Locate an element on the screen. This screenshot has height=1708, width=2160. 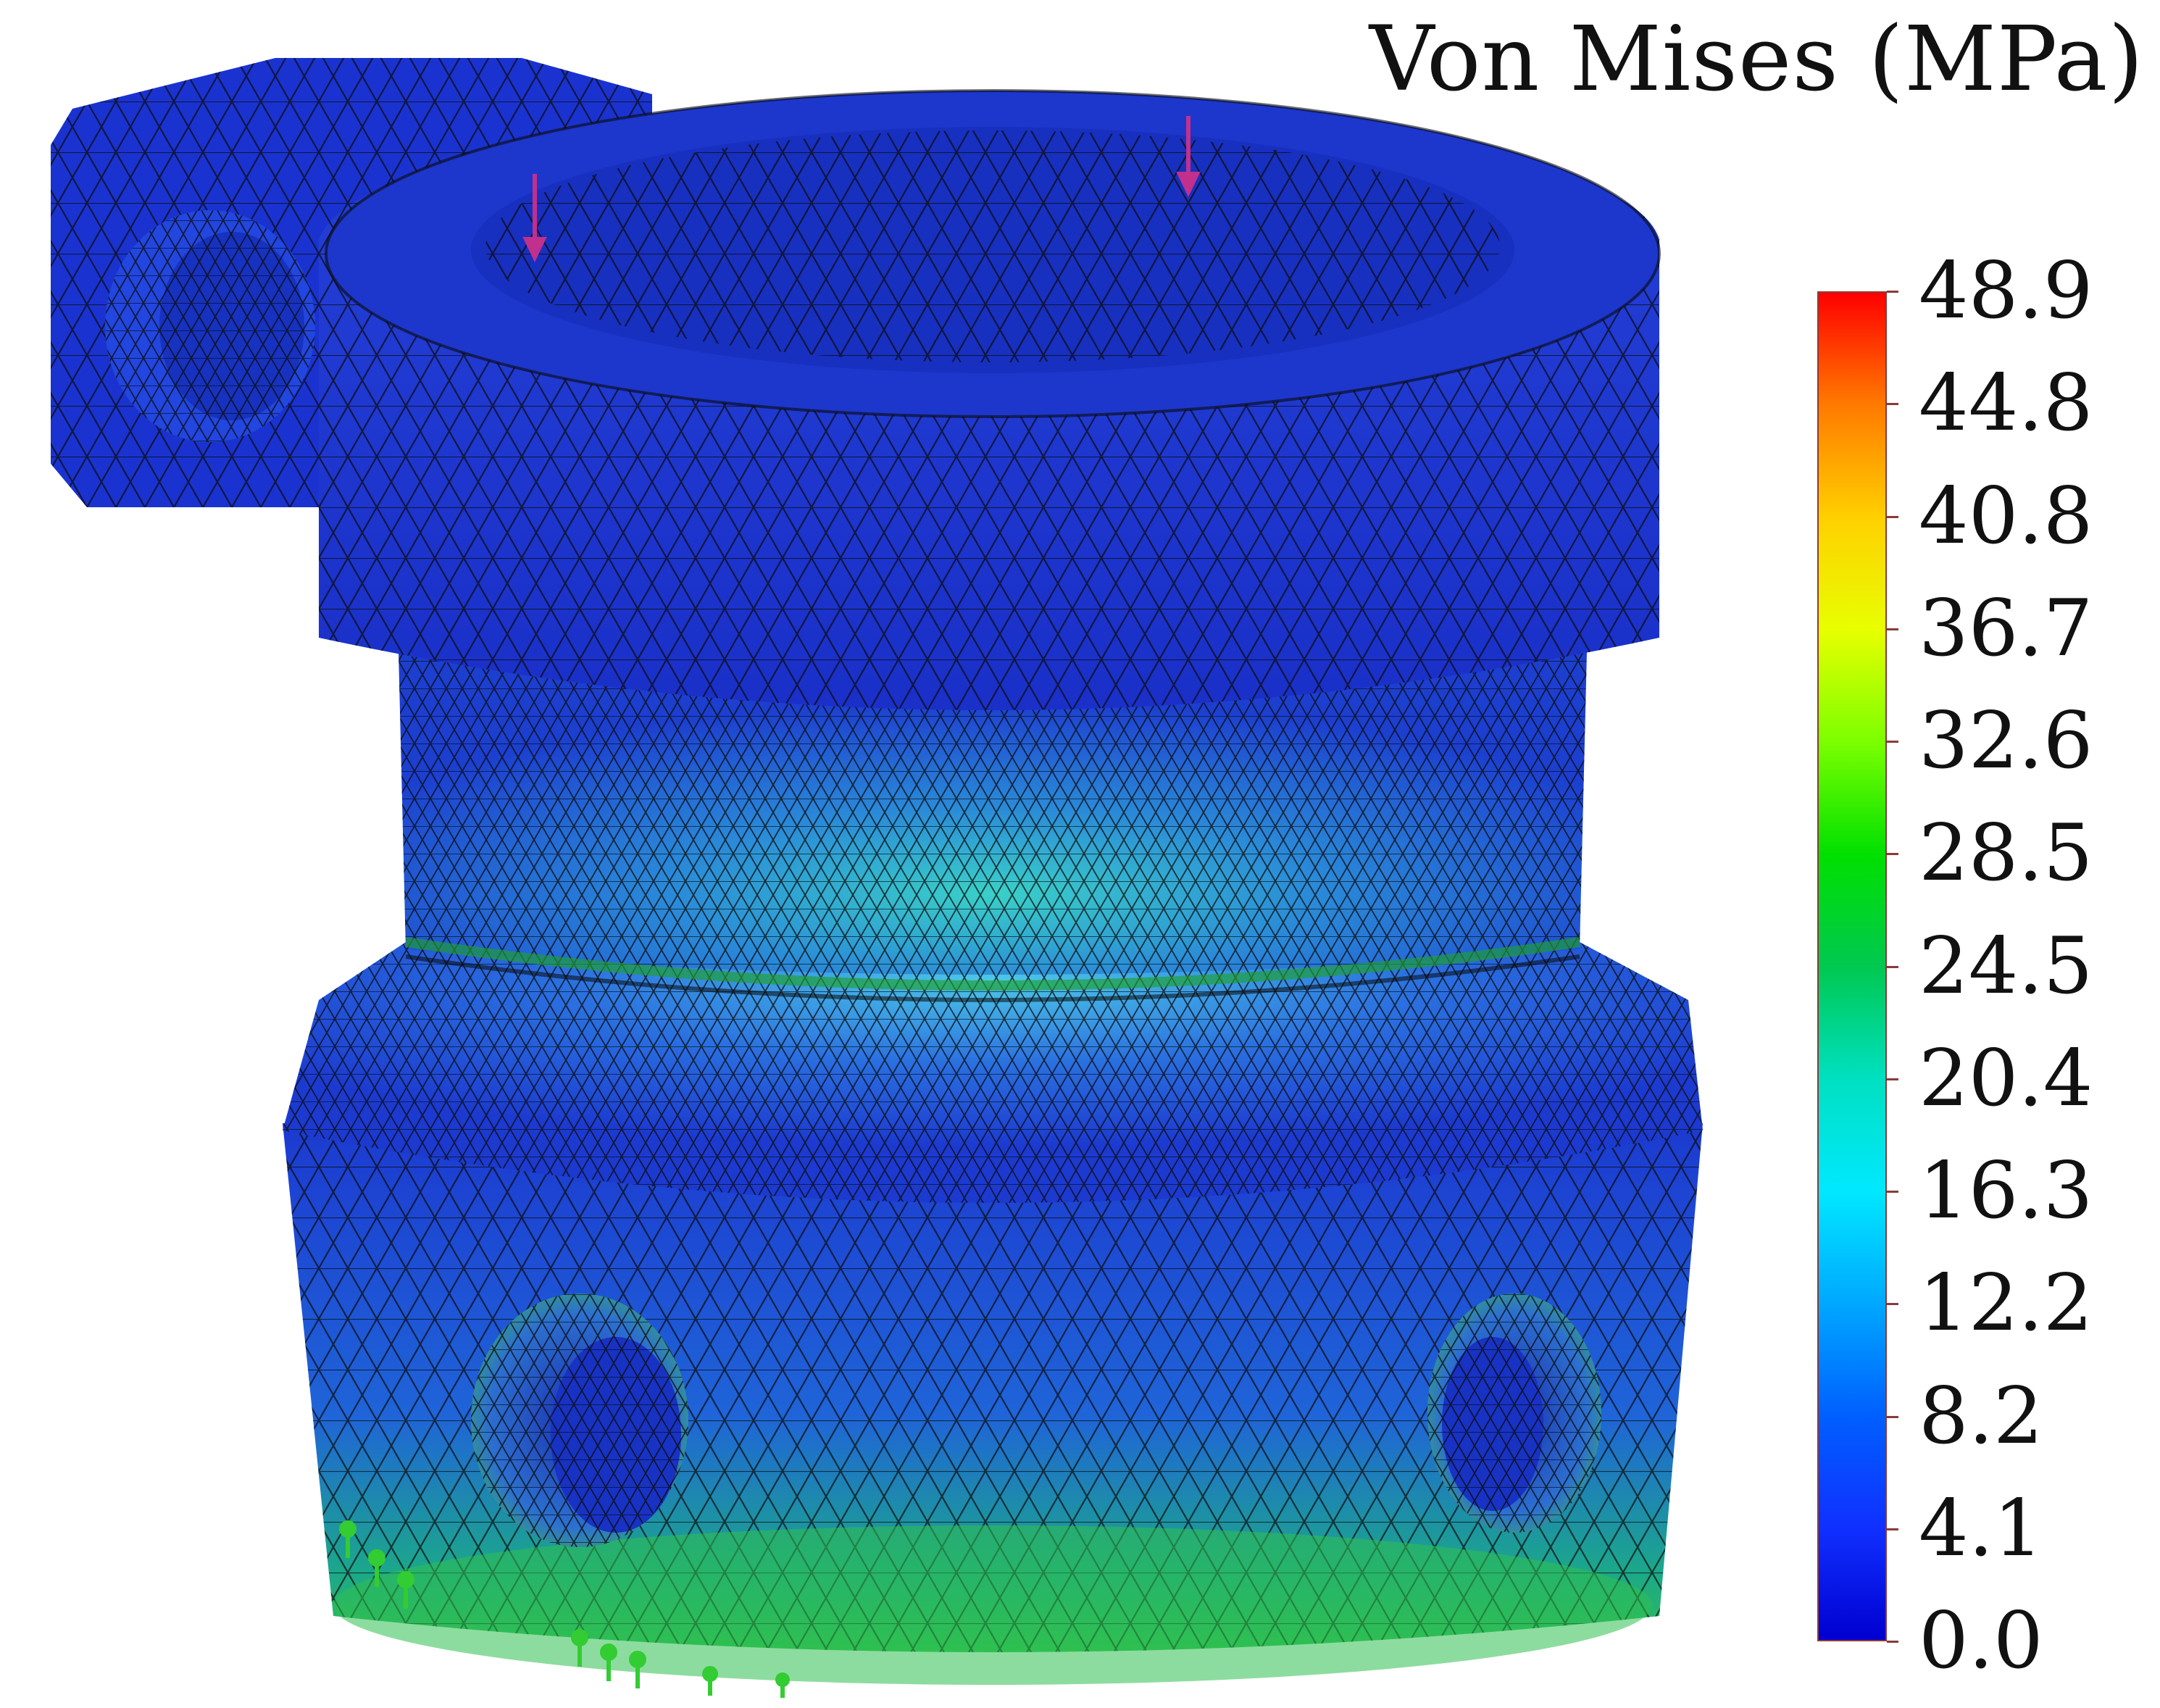
colorbar-tick-label: 32.6 is located at coordinates (2006, 741).